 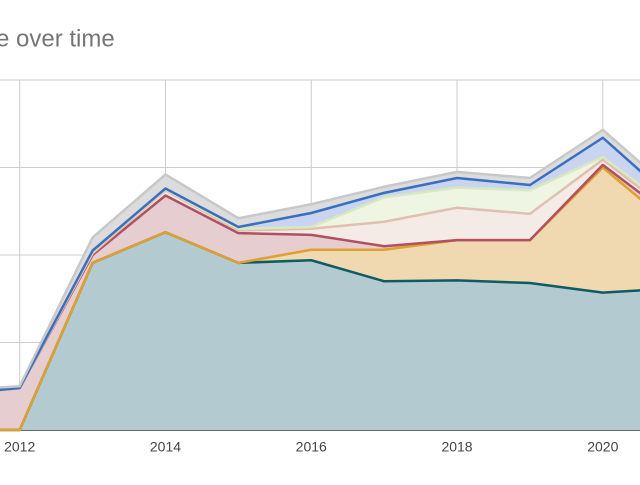 I want to click on x-tick-label: 2012, so click(x=19, y=447).